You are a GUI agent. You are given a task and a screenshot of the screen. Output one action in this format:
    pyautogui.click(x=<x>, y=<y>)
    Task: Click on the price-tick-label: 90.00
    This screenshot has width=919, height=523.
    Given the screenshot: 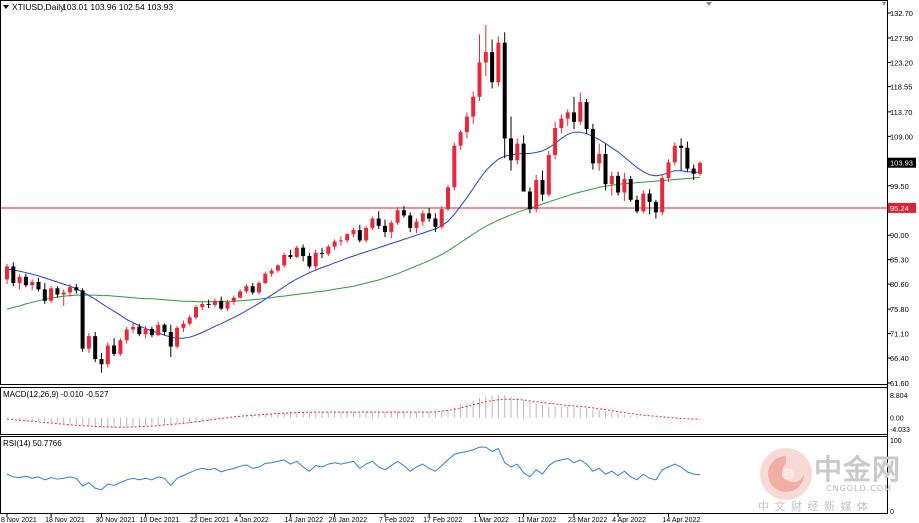 What is the action you would take?
    pyautogui.click(x=899, y=235)
    